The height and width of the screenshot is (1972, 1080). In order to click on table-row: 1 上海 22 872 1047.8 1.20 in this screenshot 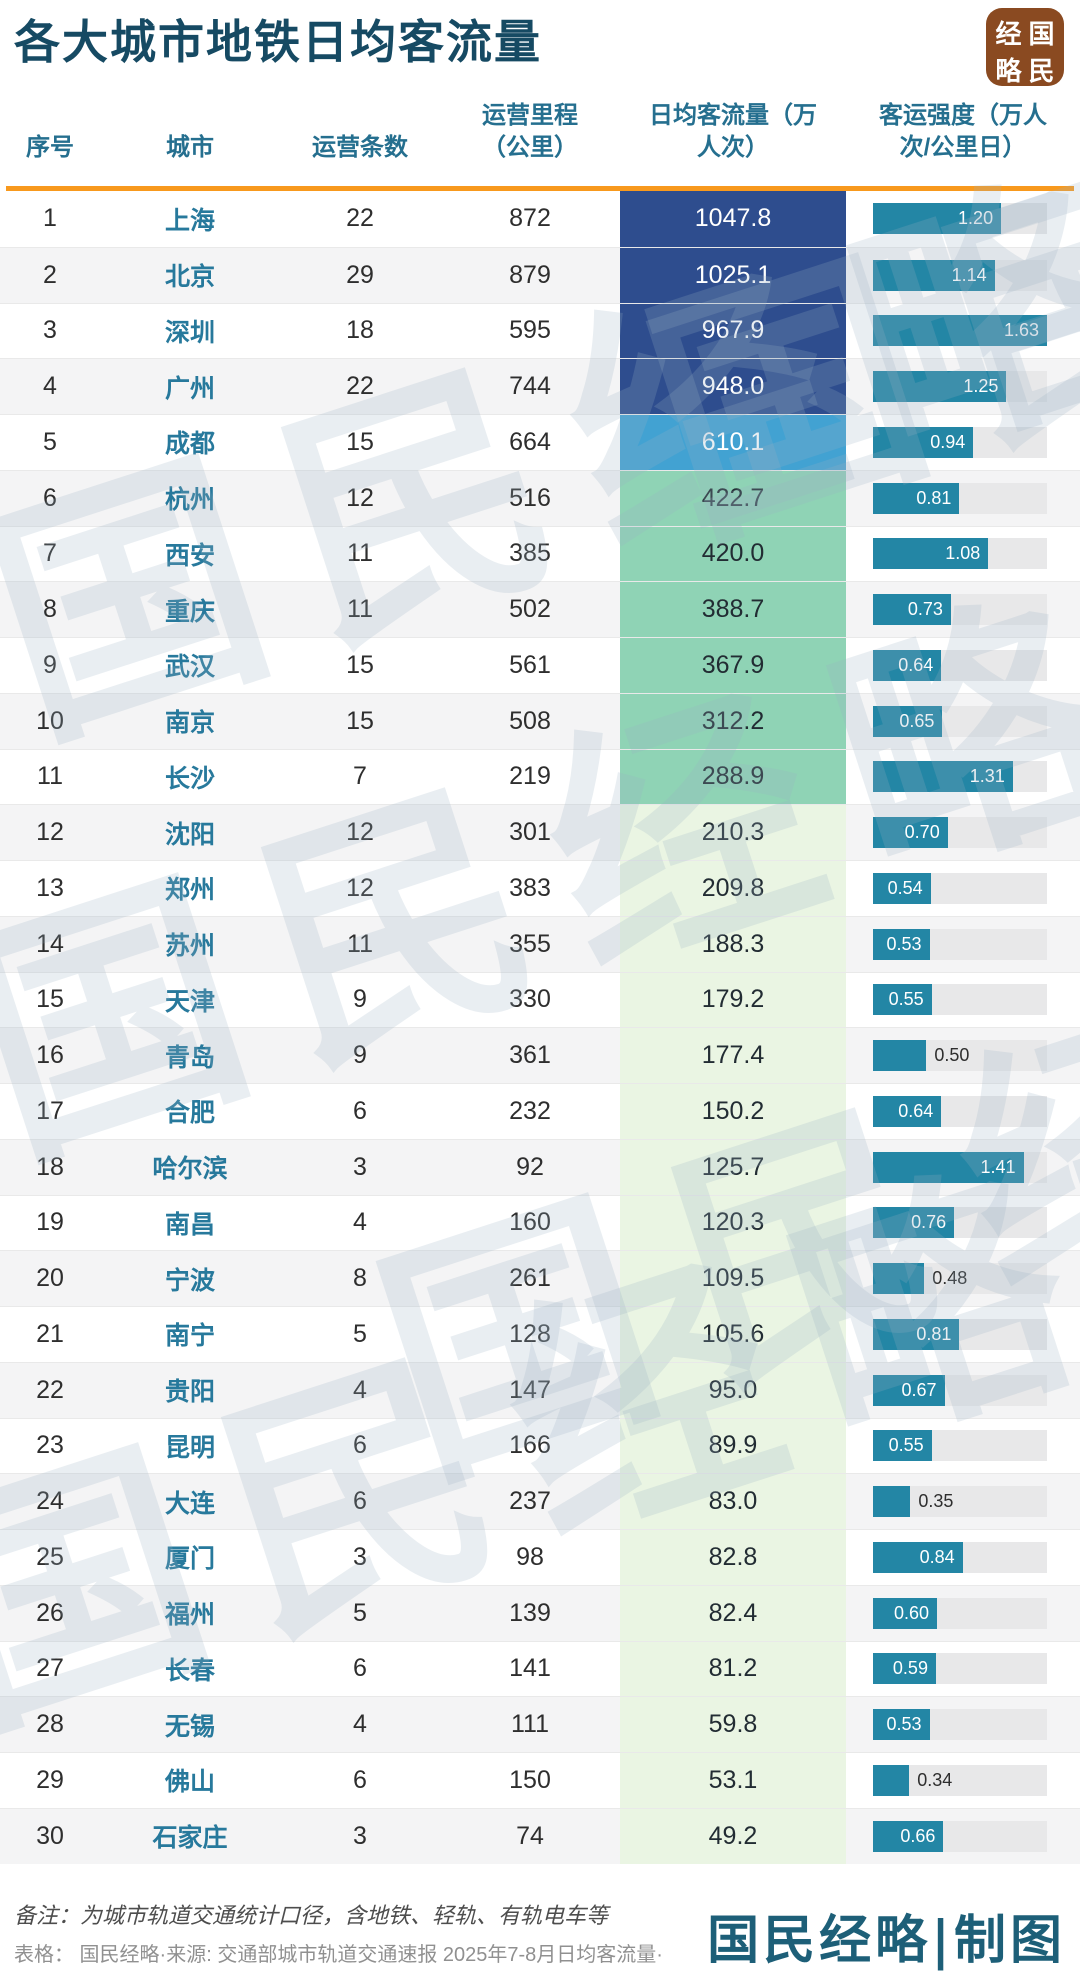, I will do `click(540, 219)`.